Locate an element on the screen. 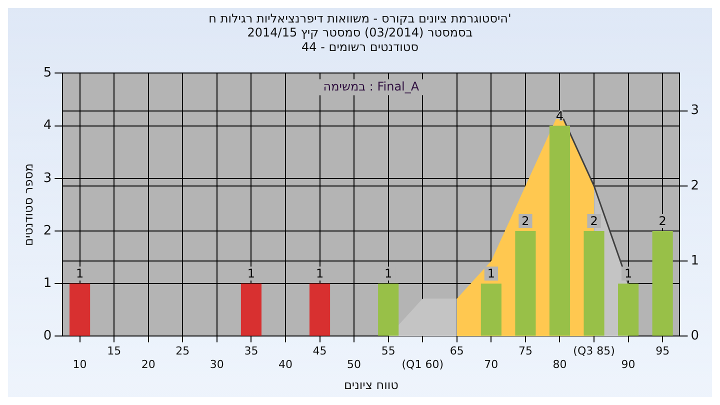  x-tick-label: 35 is located at coordinates (251, 351).